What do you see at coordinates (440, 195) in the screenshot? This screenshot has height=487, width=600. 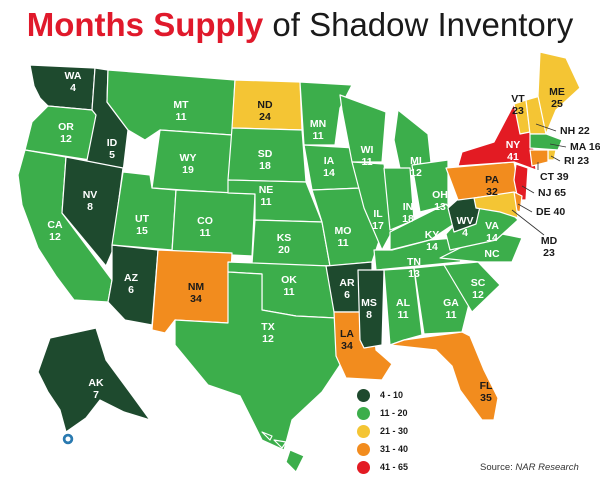 I see `state-label-oh: OH` at bounding box center [440, 195].